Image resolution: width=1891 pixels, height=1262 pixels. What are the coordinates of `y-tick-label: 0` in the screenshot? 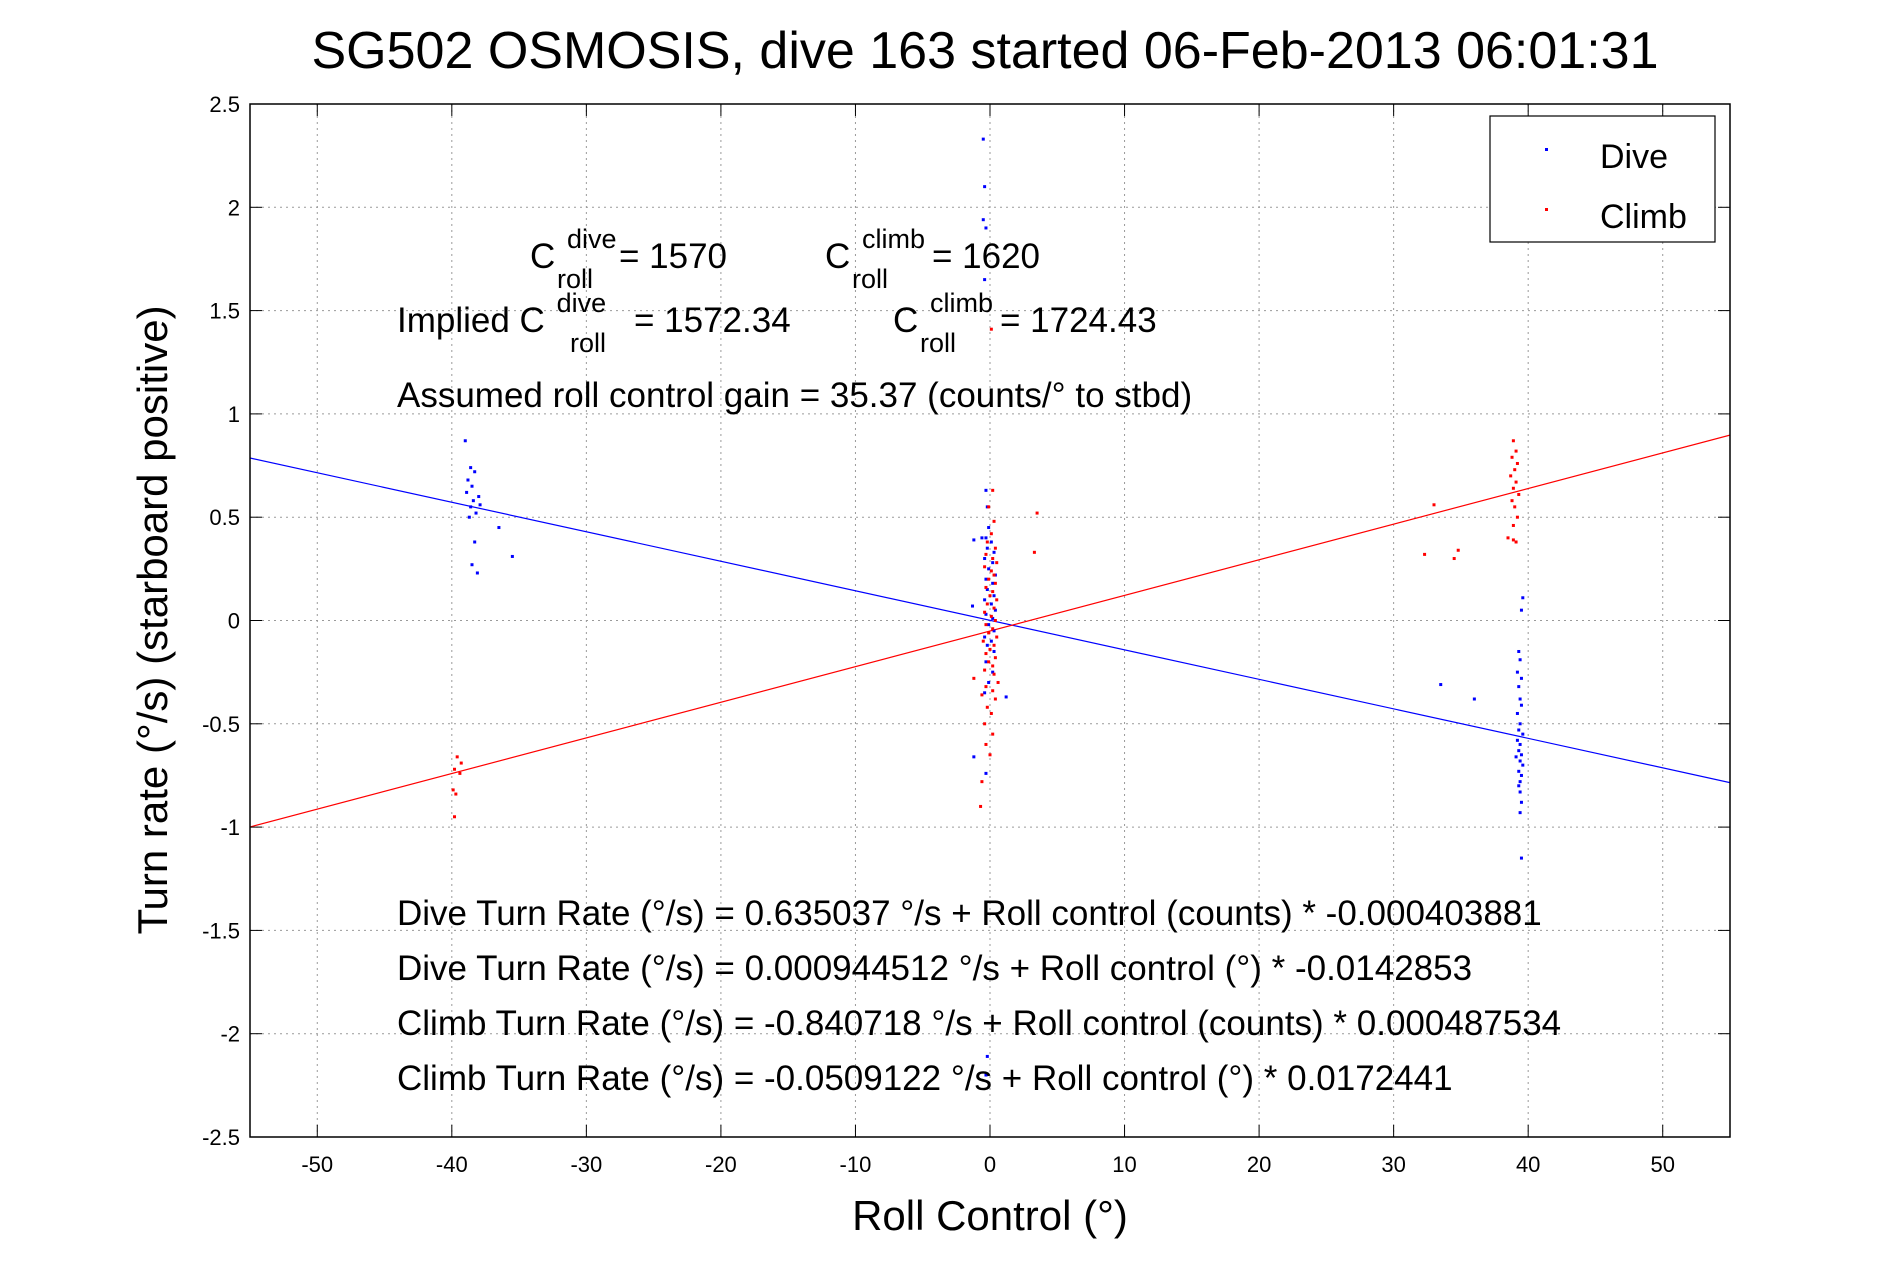 It's located at (234, 621).